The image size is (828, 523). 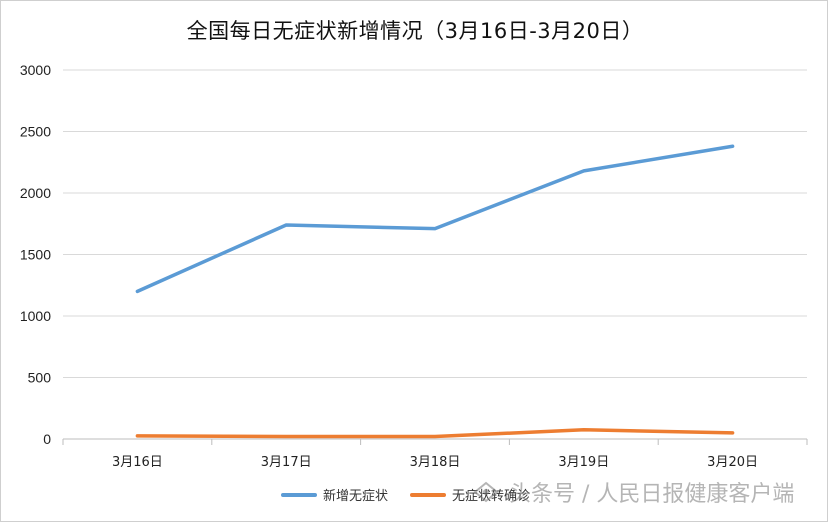 What do you see at coordinates (35, 316) in the screenshot?
I see `y-tick-label-1000: 1000` at bounding box center [35, 316].